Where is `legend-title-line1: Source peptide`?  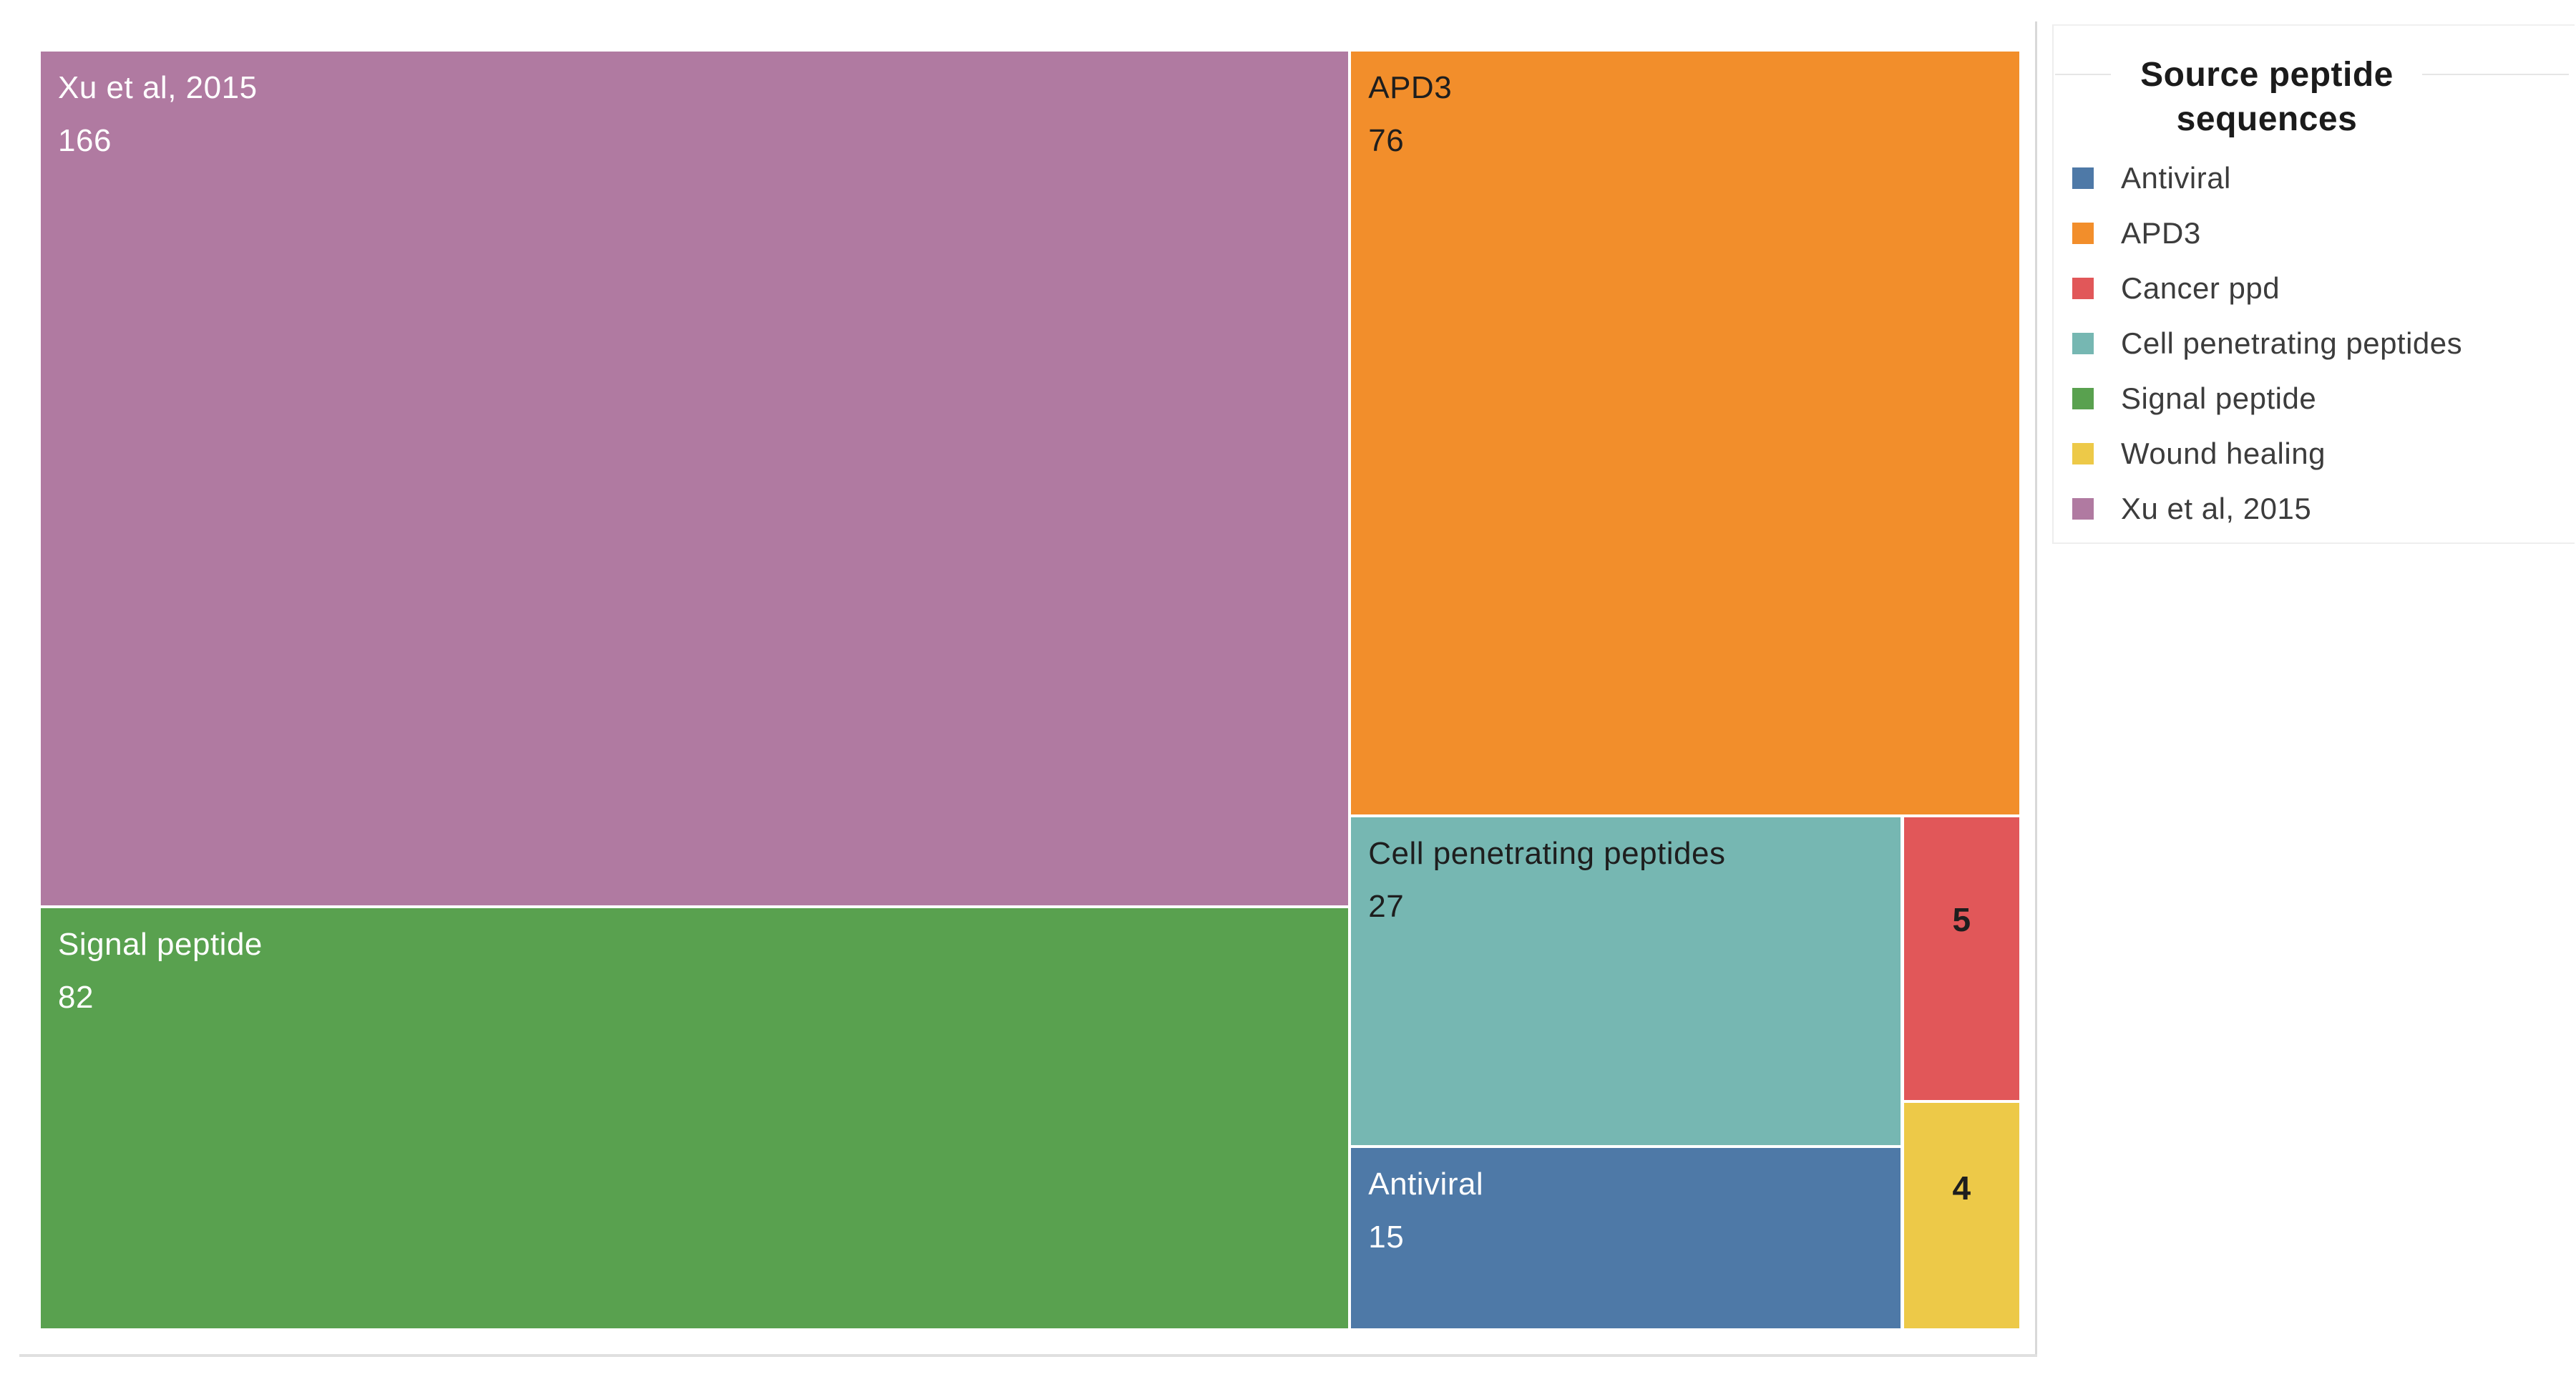 legend-title-line1: Source peptide is located at coordinates (2267, 75).